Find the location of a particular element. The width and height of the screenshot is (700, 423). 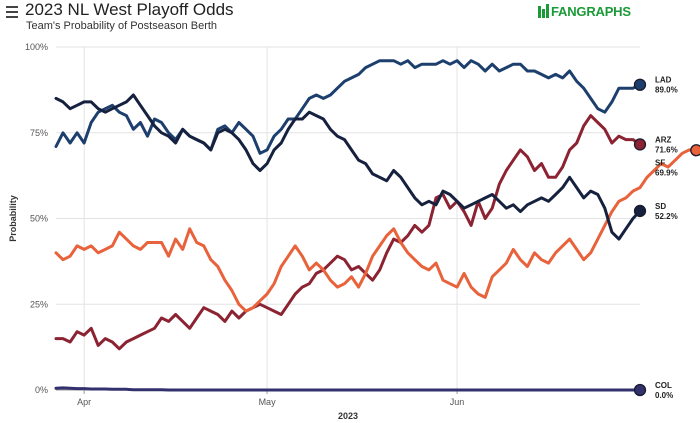

menu-icon is located at coordinates (12, 12).